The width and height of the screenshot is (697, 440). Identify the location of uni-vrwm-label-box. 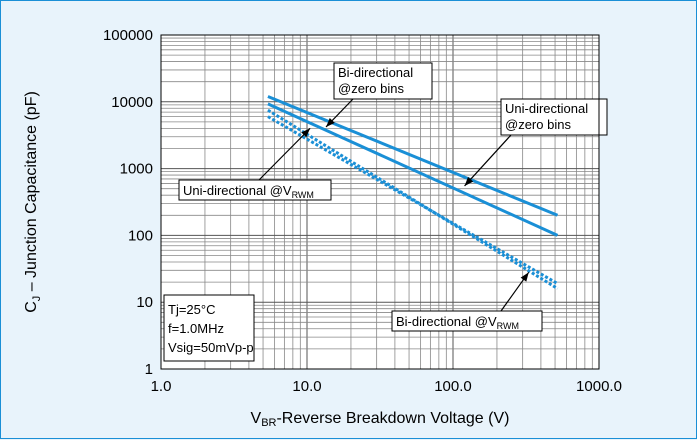
(255, 190).